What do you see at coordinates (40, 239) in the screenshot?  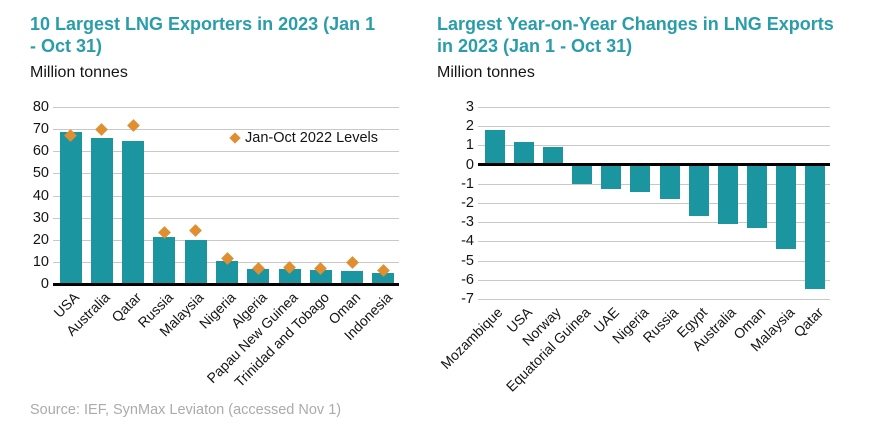 I see `y-tick-label: 20` at bounding box center [40, 239].